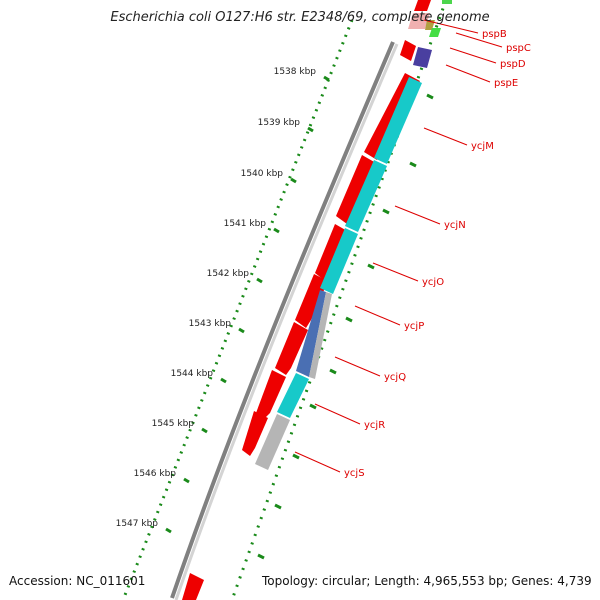  Describe the element at coordinates (433, 282) in the screenshot. I see `gene-label-ycjO: ycjO` at that location.